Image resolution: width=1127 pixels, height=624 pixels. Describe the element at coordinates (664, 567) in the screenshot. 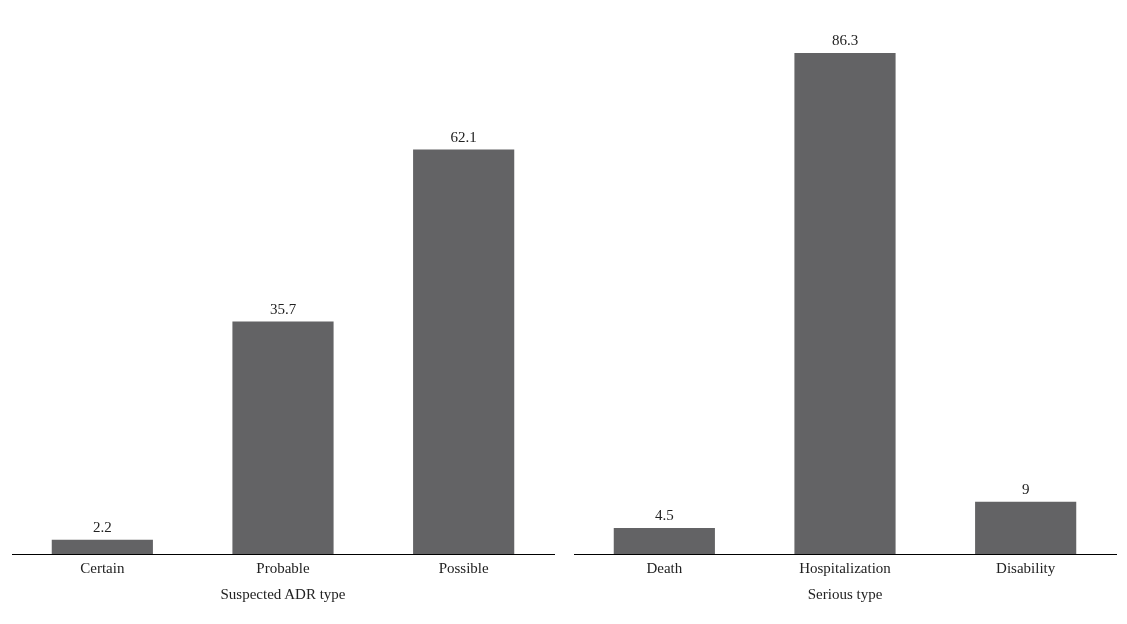

I see `x-tick-label: Death` at that location.